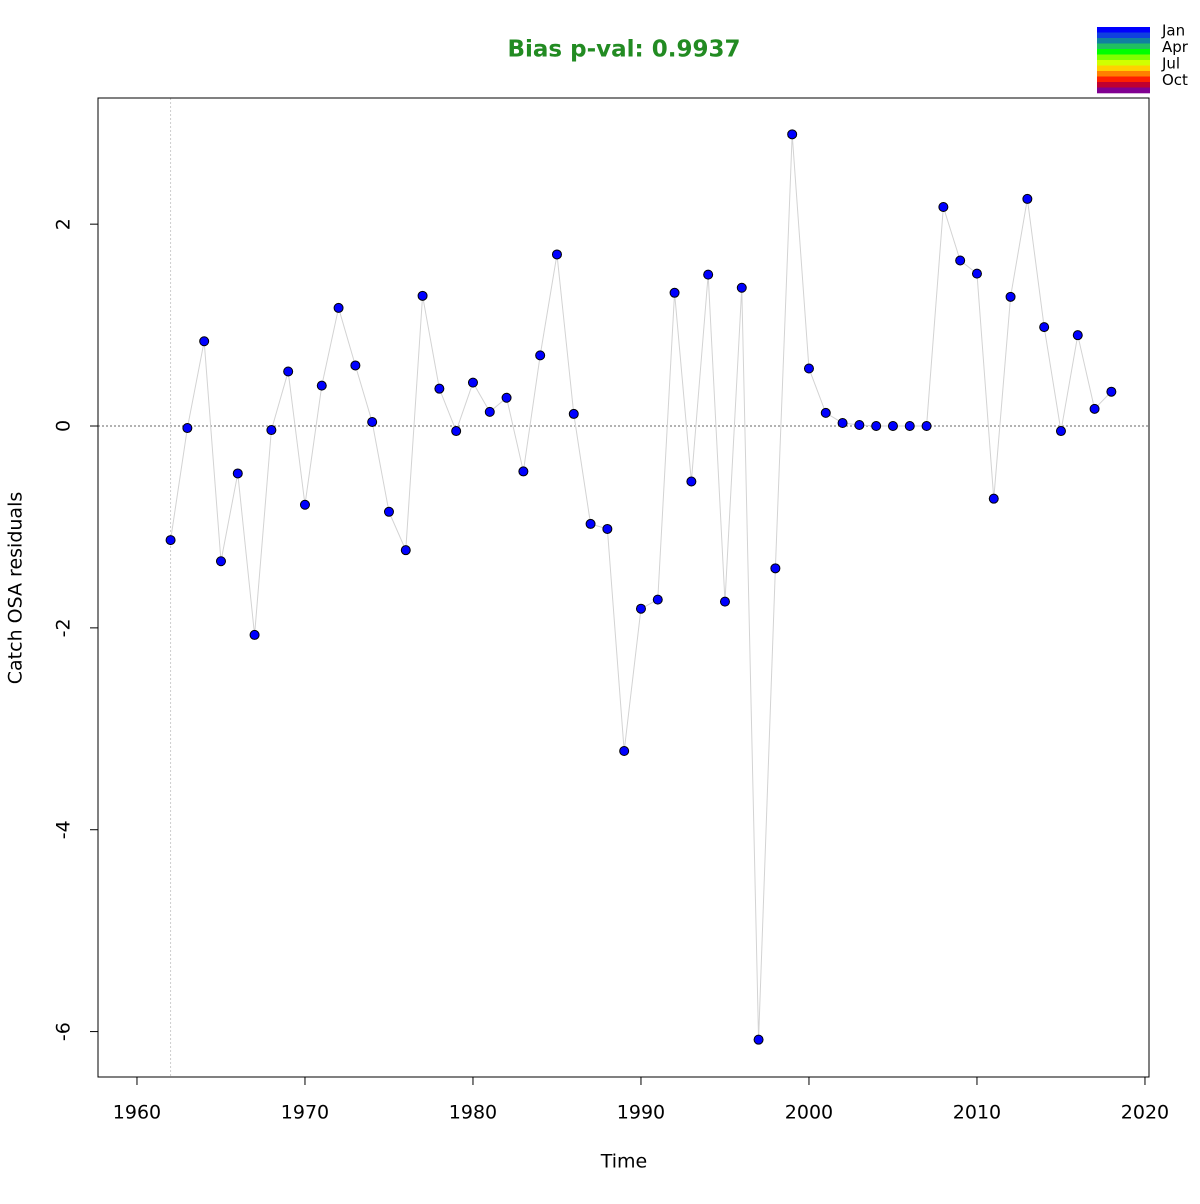 The height and width of the screenshot is (1204, 1200). What do you see at coordinates (137, 1113) in the screenshot?
I see `x-tick-label: 1960` at bounding box center [137, 1113].